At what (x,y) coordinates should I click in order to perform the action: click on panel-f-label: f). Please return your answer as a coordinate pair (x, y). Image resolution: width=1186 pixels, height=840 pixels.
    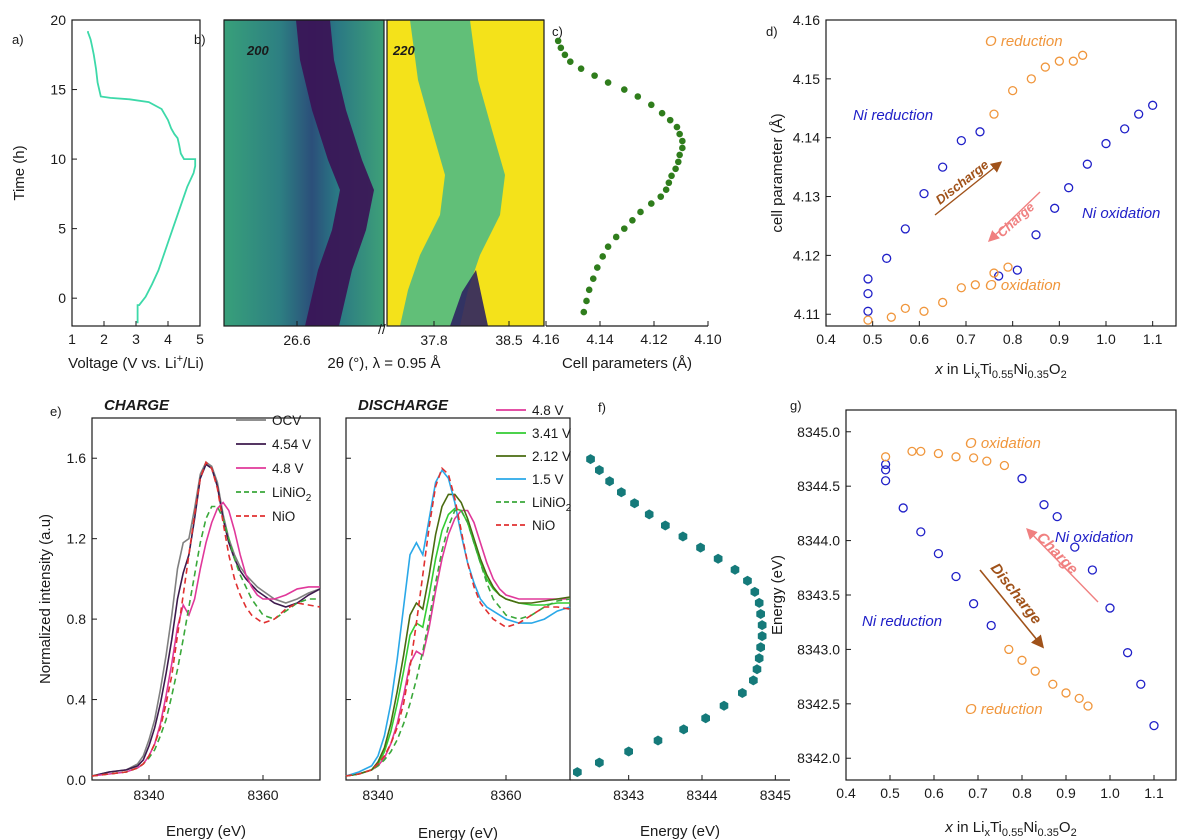
    Looking at the image, I should click on (602, 407).